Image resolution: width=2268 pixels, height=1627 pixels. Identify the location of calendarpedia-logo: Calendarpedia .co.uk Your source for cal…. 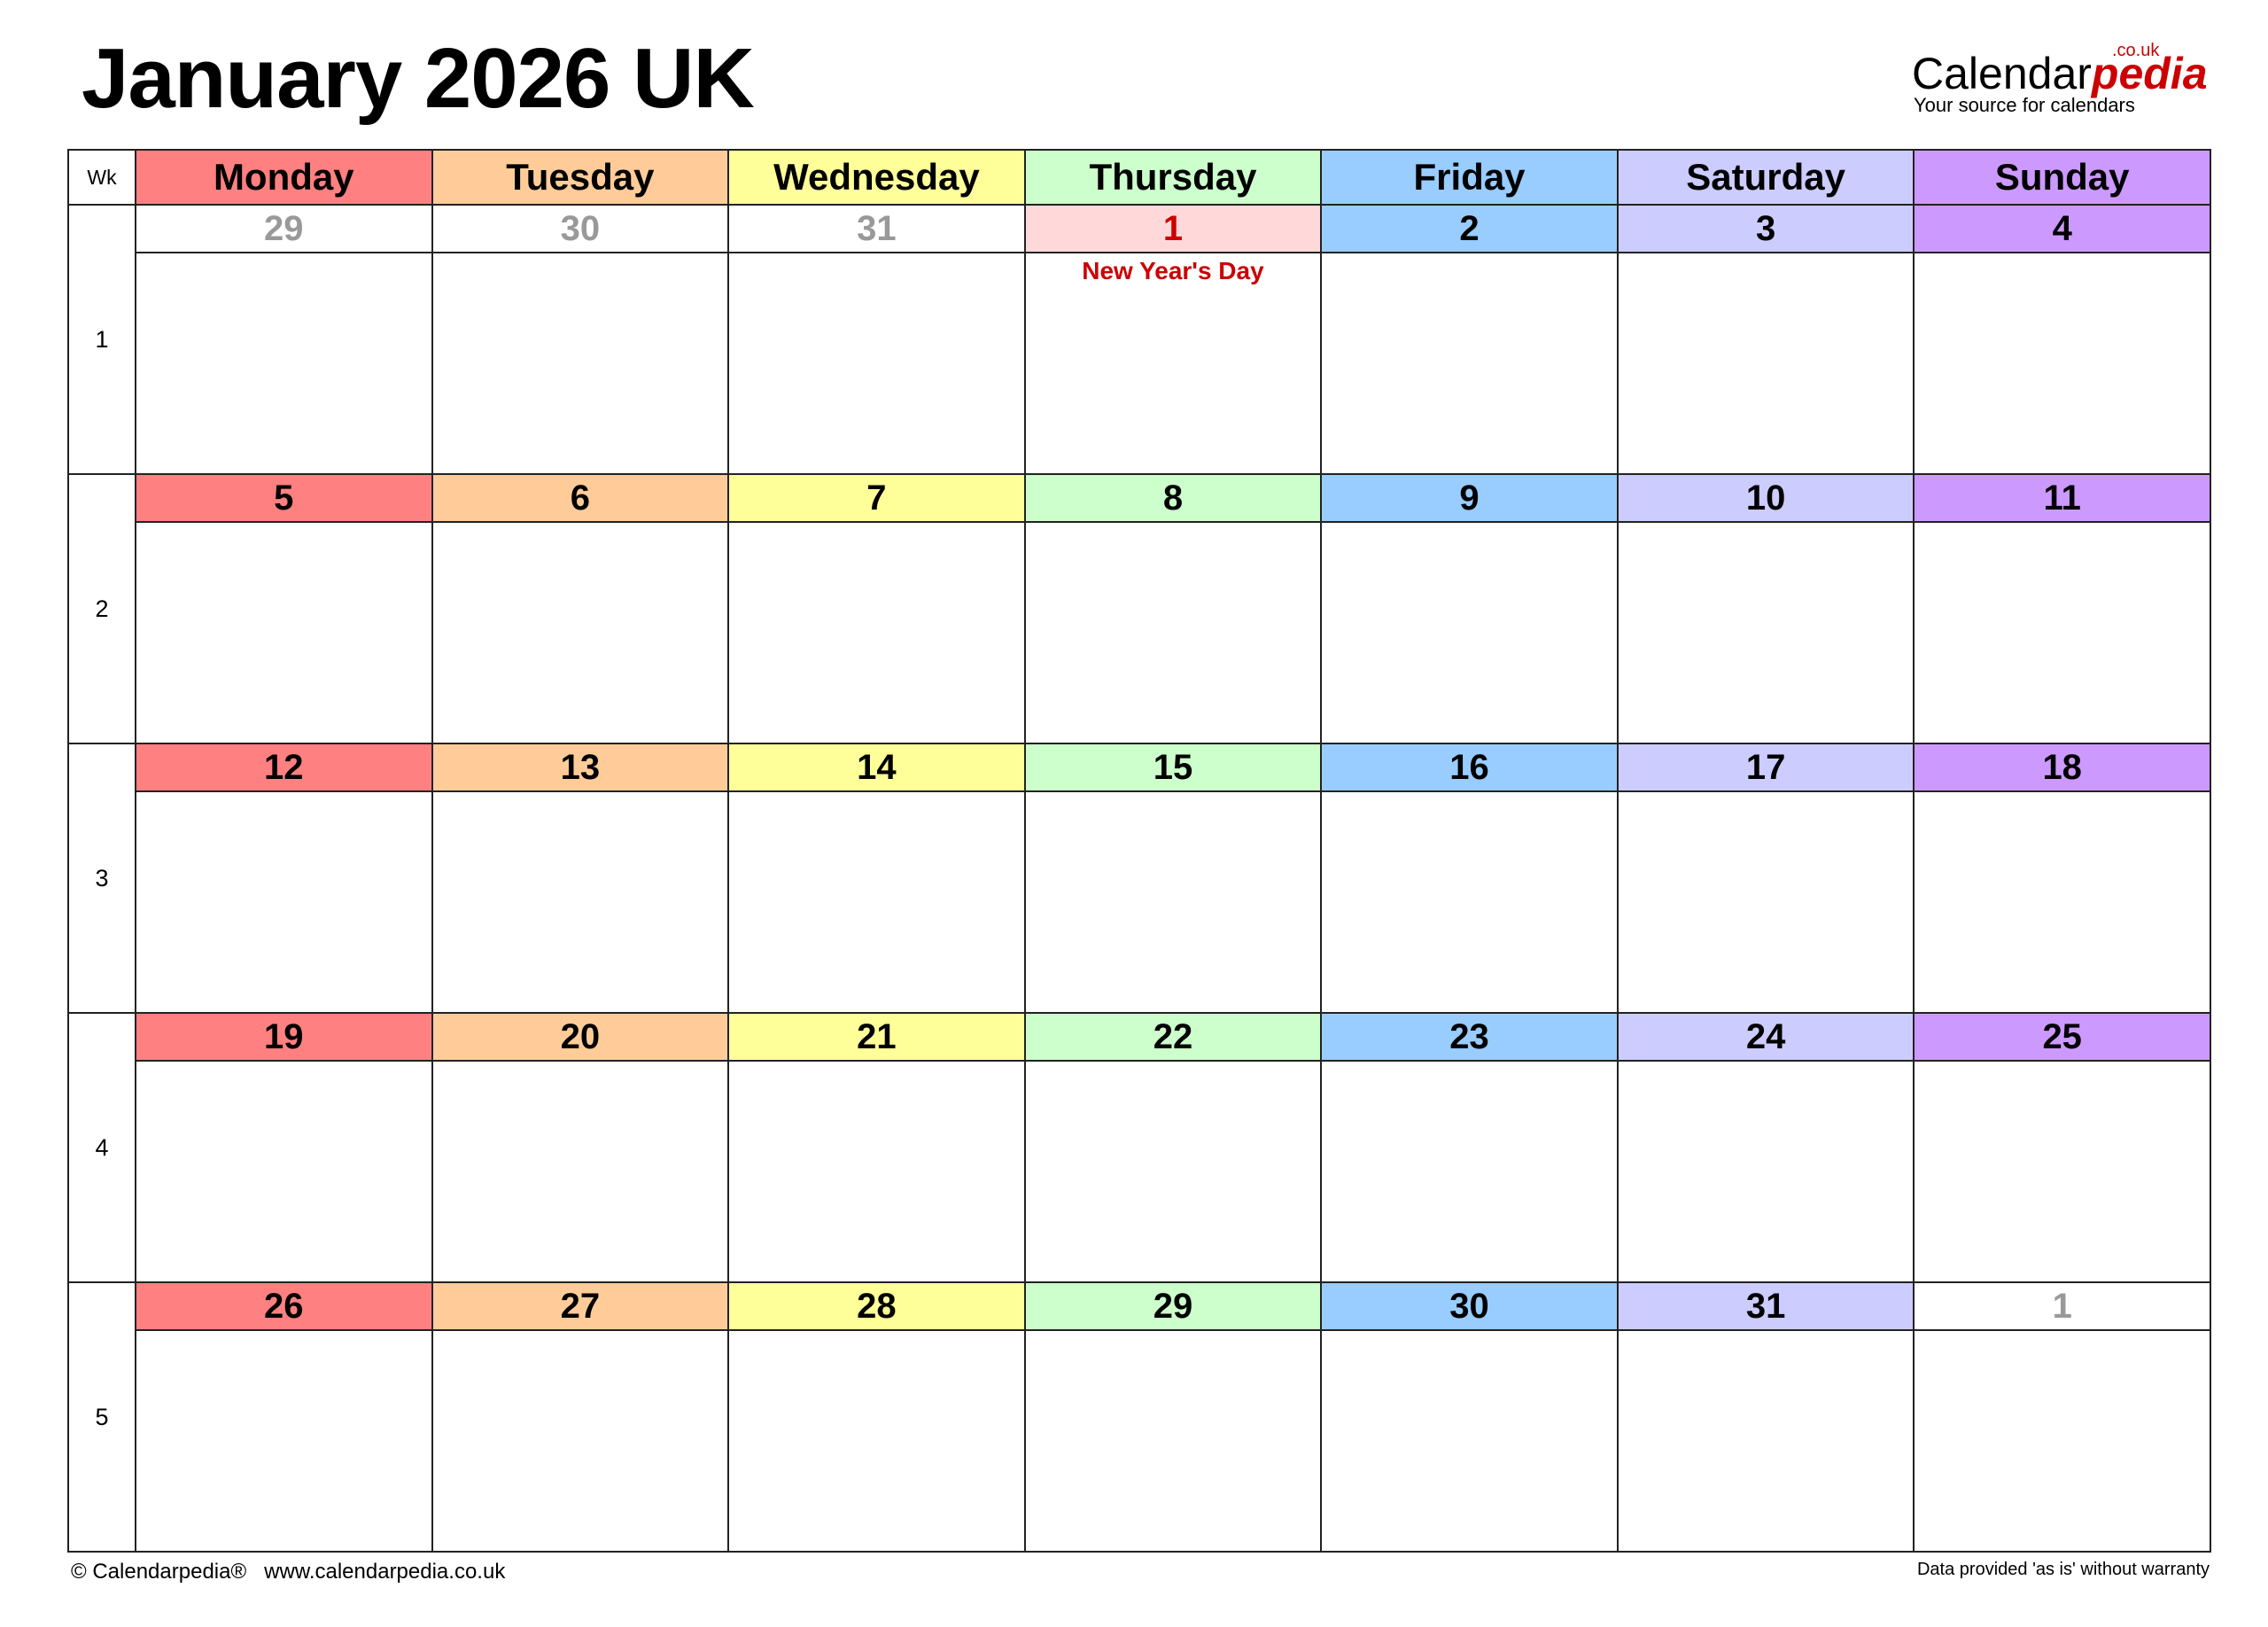
(2062, 79).